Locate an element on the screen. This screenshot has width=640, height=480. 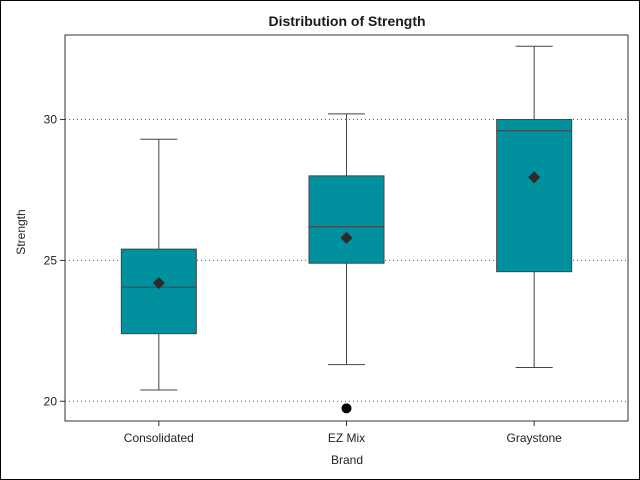
y-tick-label: 30 is located at coordinates (51, 120).